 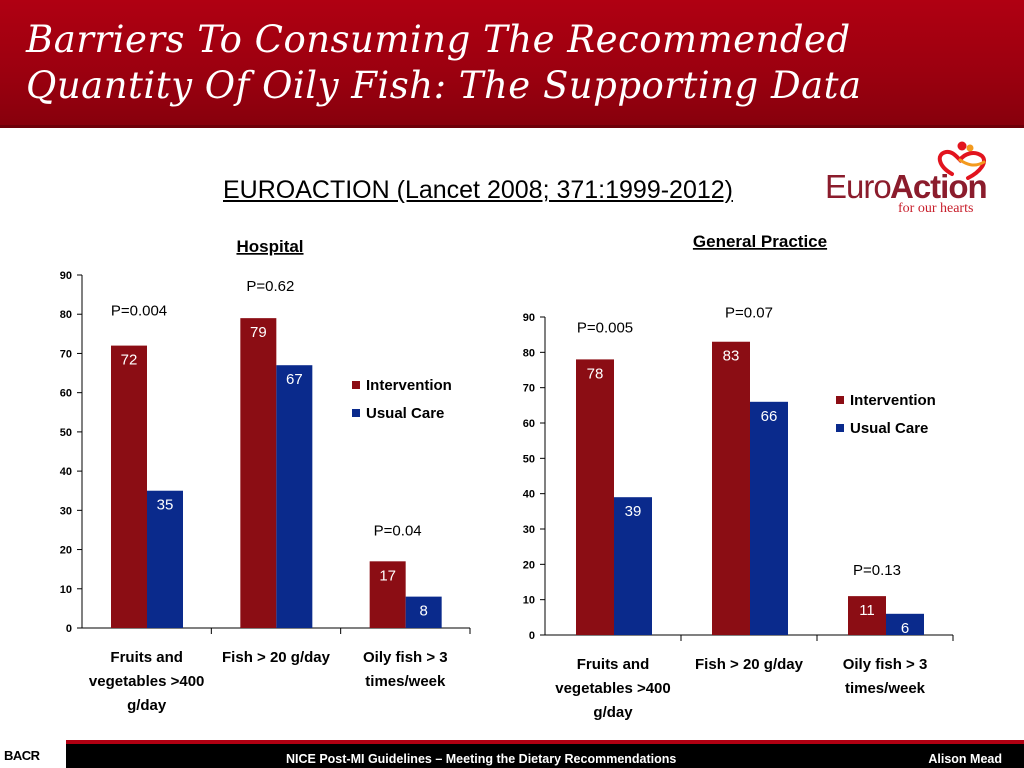 What do you see at coordinates (769, 416) in the screenshot?
I see `data-label: 66` at bounding box center [769, 416].